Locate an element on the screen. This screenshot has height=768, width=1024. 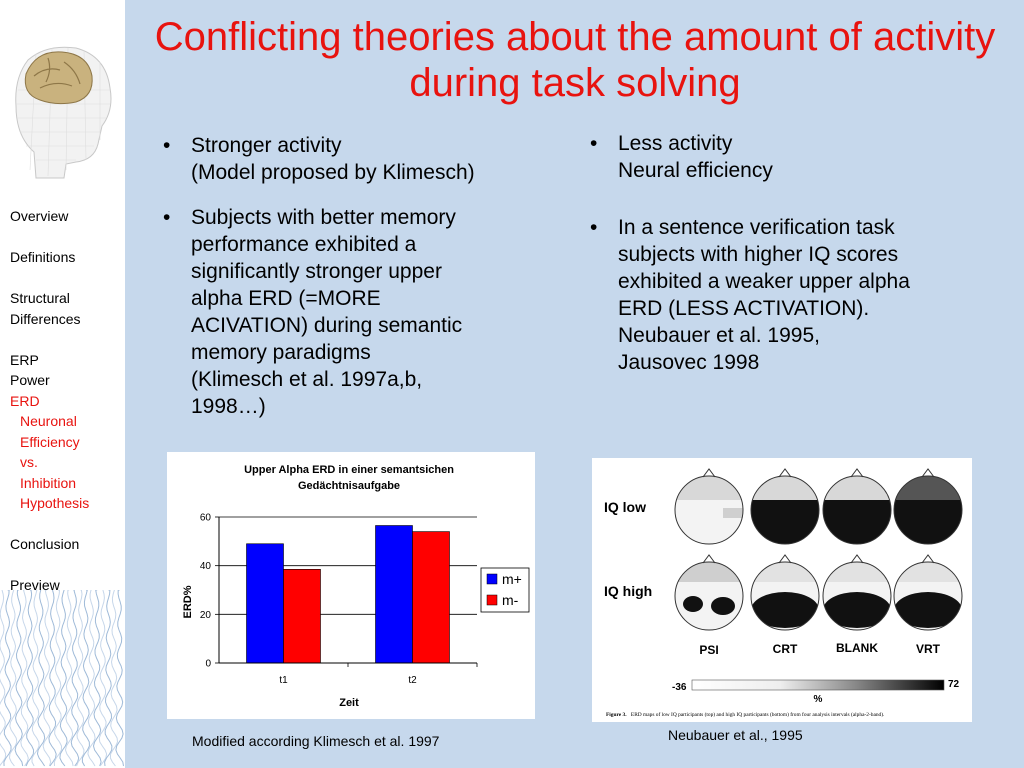
condition-label-psi: PSI is located at coordinates (708, 650).